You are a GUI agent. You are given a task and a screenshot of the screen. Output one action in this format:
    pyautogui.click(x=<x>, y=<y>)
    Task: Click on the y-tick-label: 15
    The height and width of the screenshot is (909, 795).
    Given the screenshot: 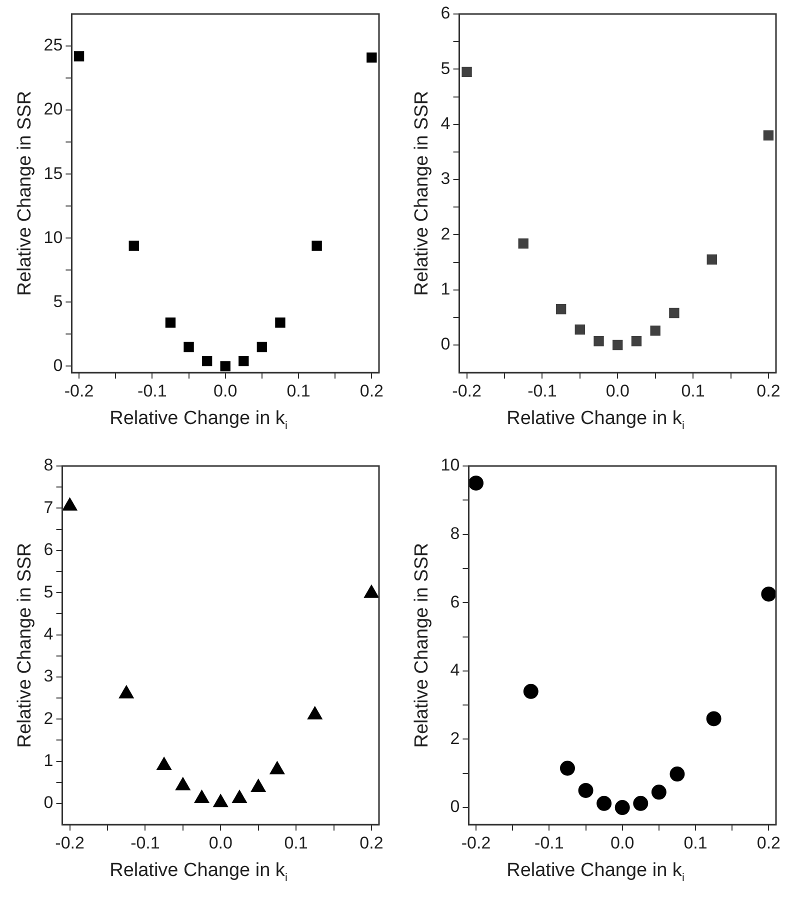 What is the action you would take?
    pyautogui.click(x=53, y=173)
    